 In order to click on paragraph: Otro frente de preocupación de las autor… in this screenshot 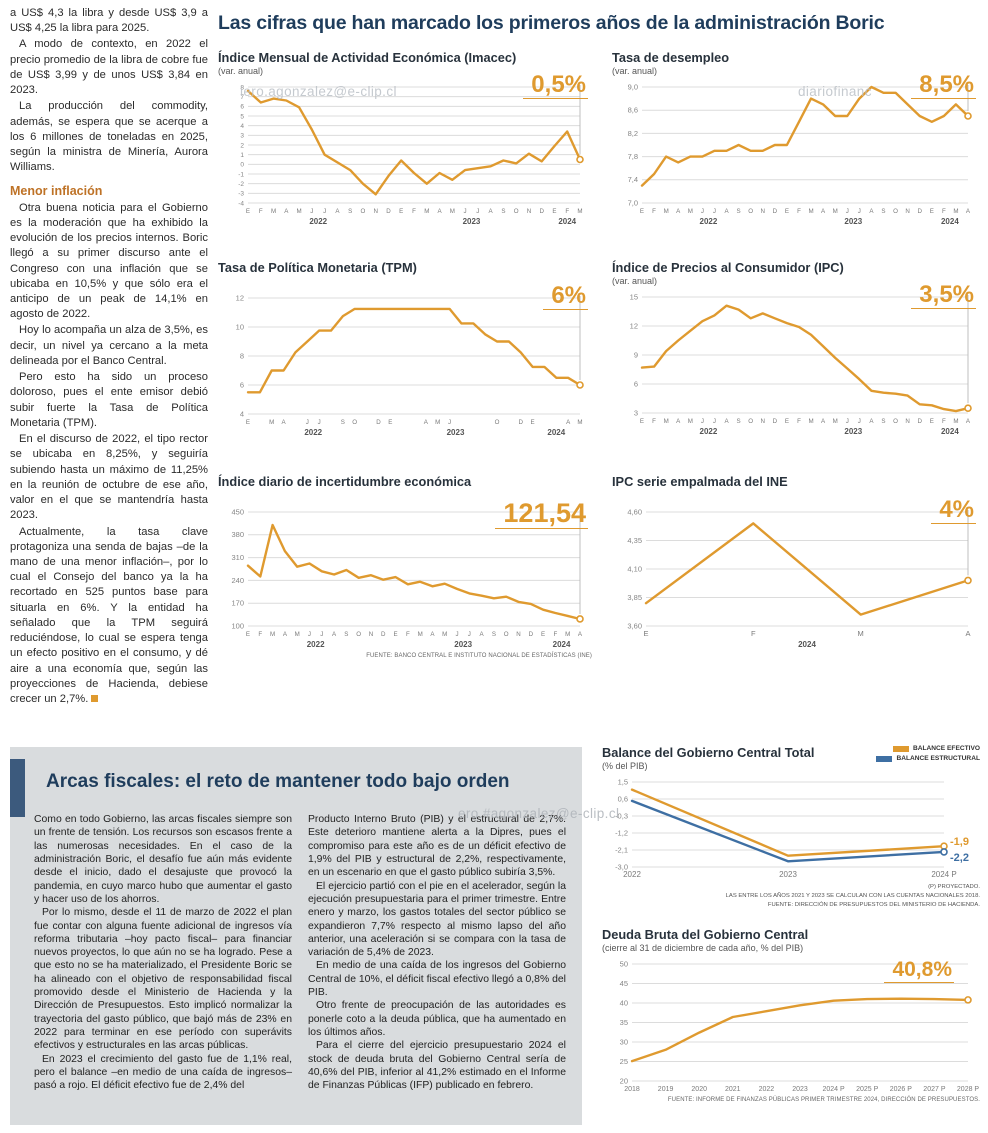, I will do `click(437, 1019)`.